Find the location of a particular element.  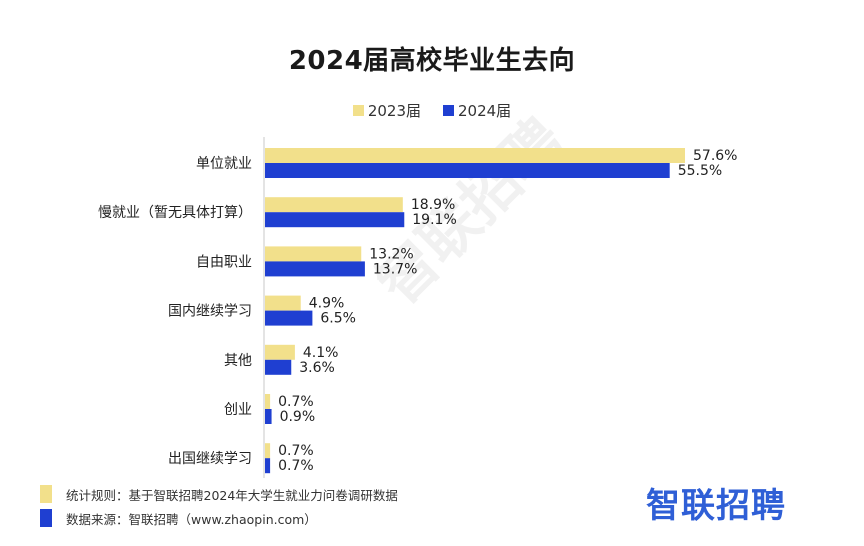

category-label: 出国继续学习 is located at coordinates (210, 458).